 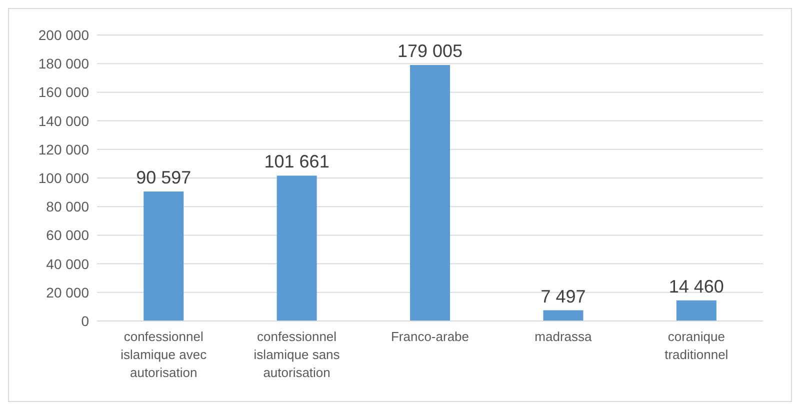 I want to click on data-label: 14 460, so click(x=696, y=286).